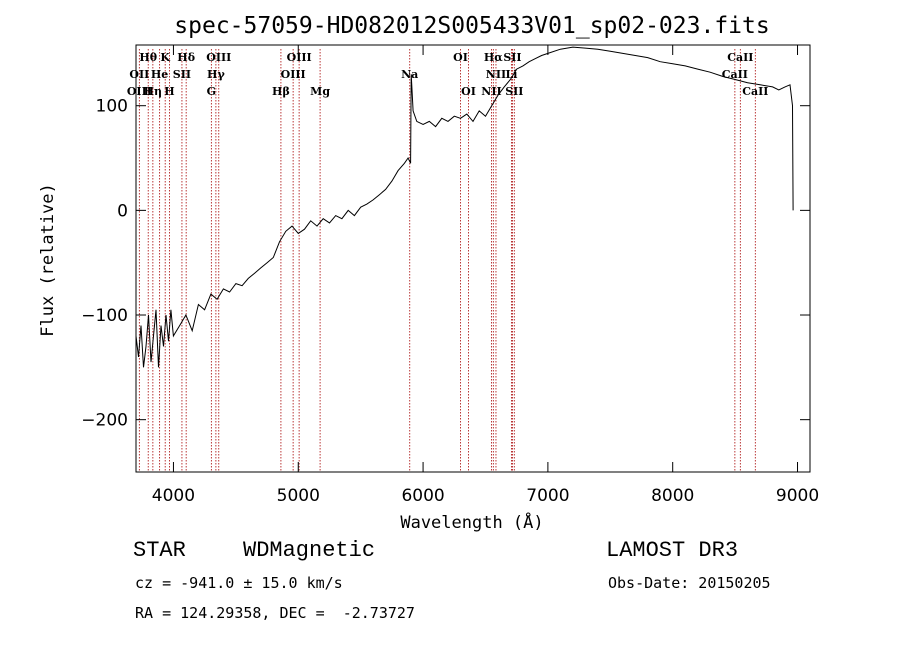 The height and width of the screenshot is (649, 900). I want to click on x-tick-label: 8000, so click(672, 496).